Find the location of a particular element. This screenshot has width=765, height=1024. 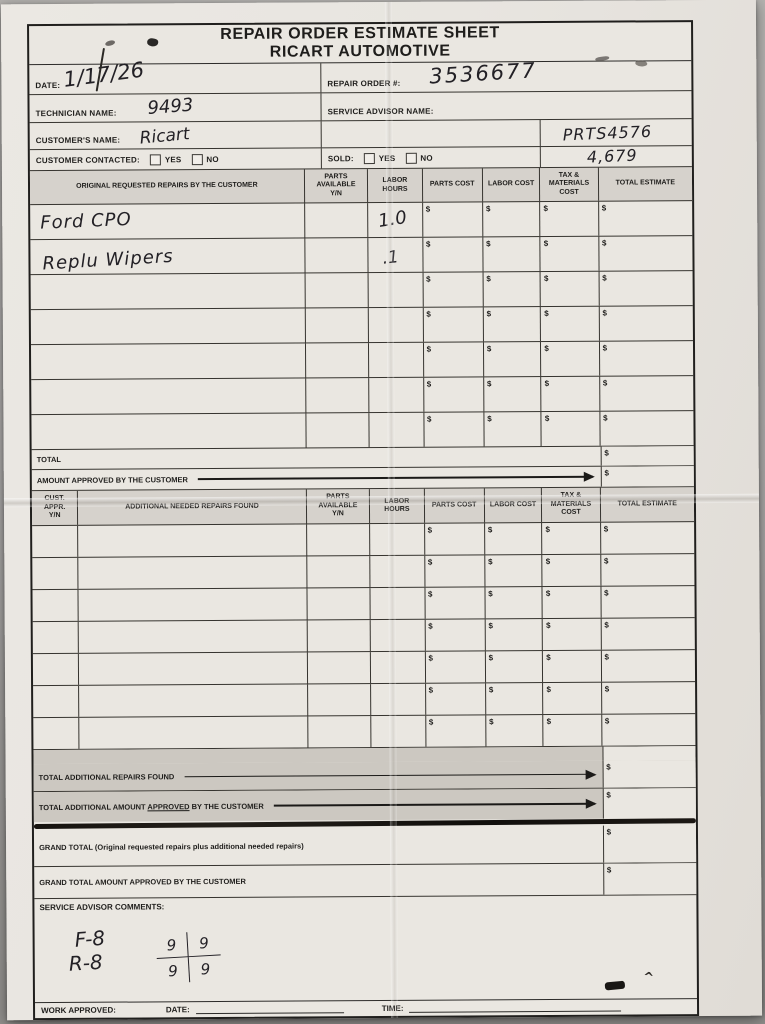

date-label: DATE: is located at coordinates (48, 85).